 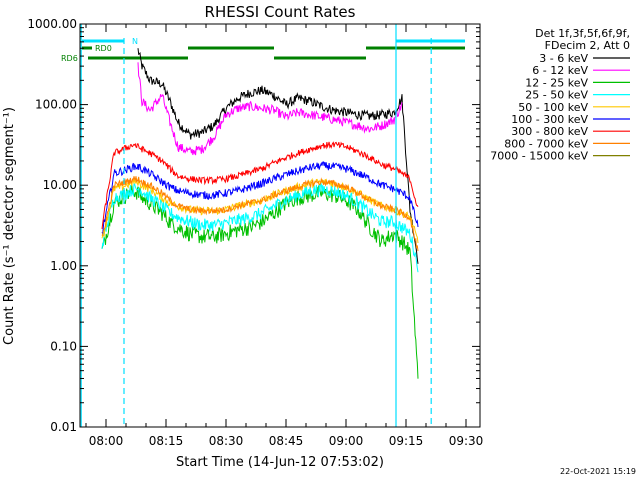 What do you see at coordinates (560, 70) in the screenshot?
I see `legend-entry-label: 6 - 12 keV` at bounding box center [560, 70].